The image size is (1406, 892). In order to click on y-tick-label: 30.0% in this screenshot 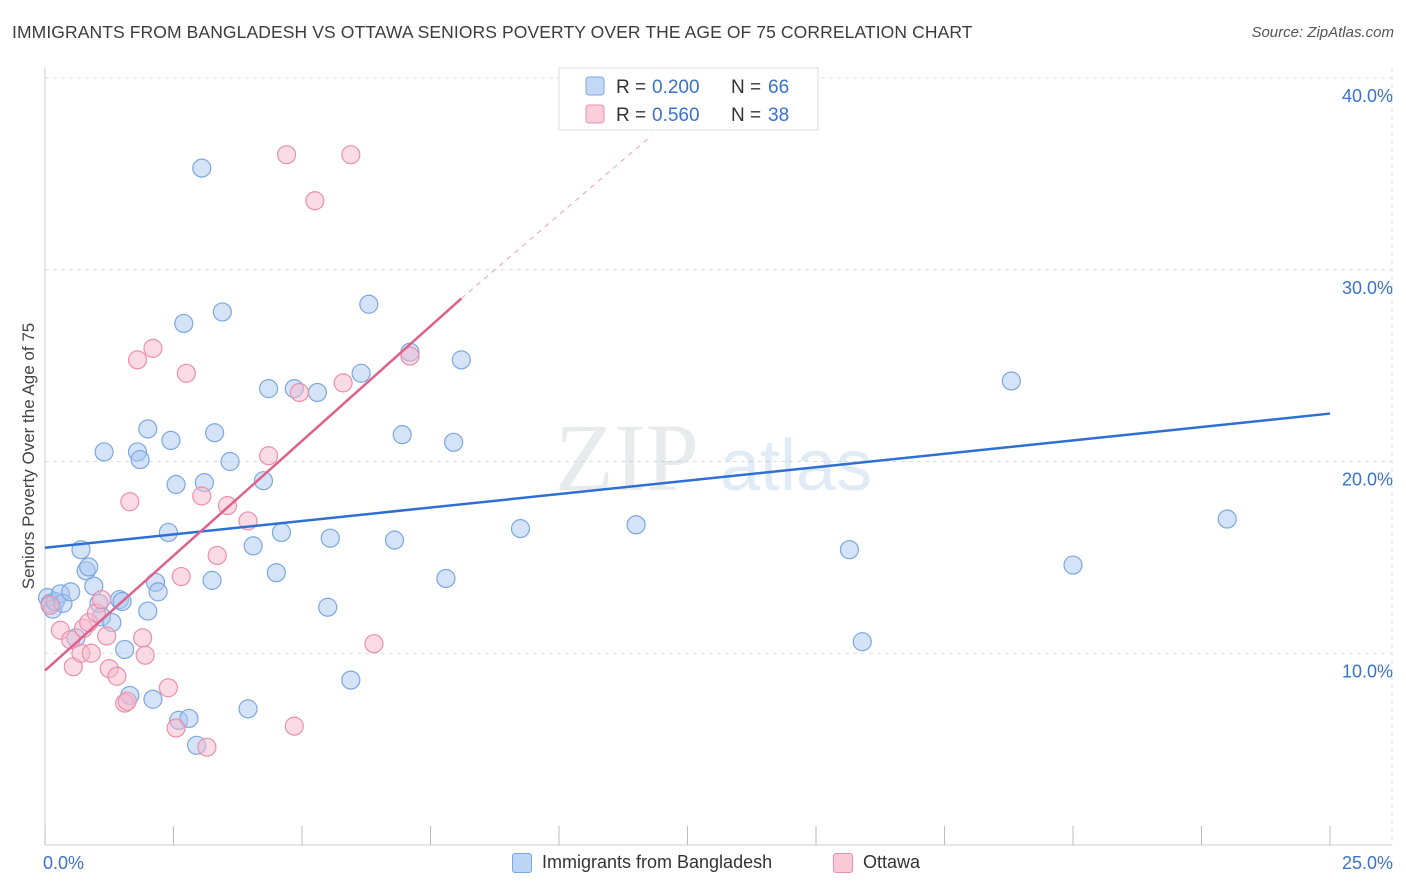, I will do `click(1367, 288)`.